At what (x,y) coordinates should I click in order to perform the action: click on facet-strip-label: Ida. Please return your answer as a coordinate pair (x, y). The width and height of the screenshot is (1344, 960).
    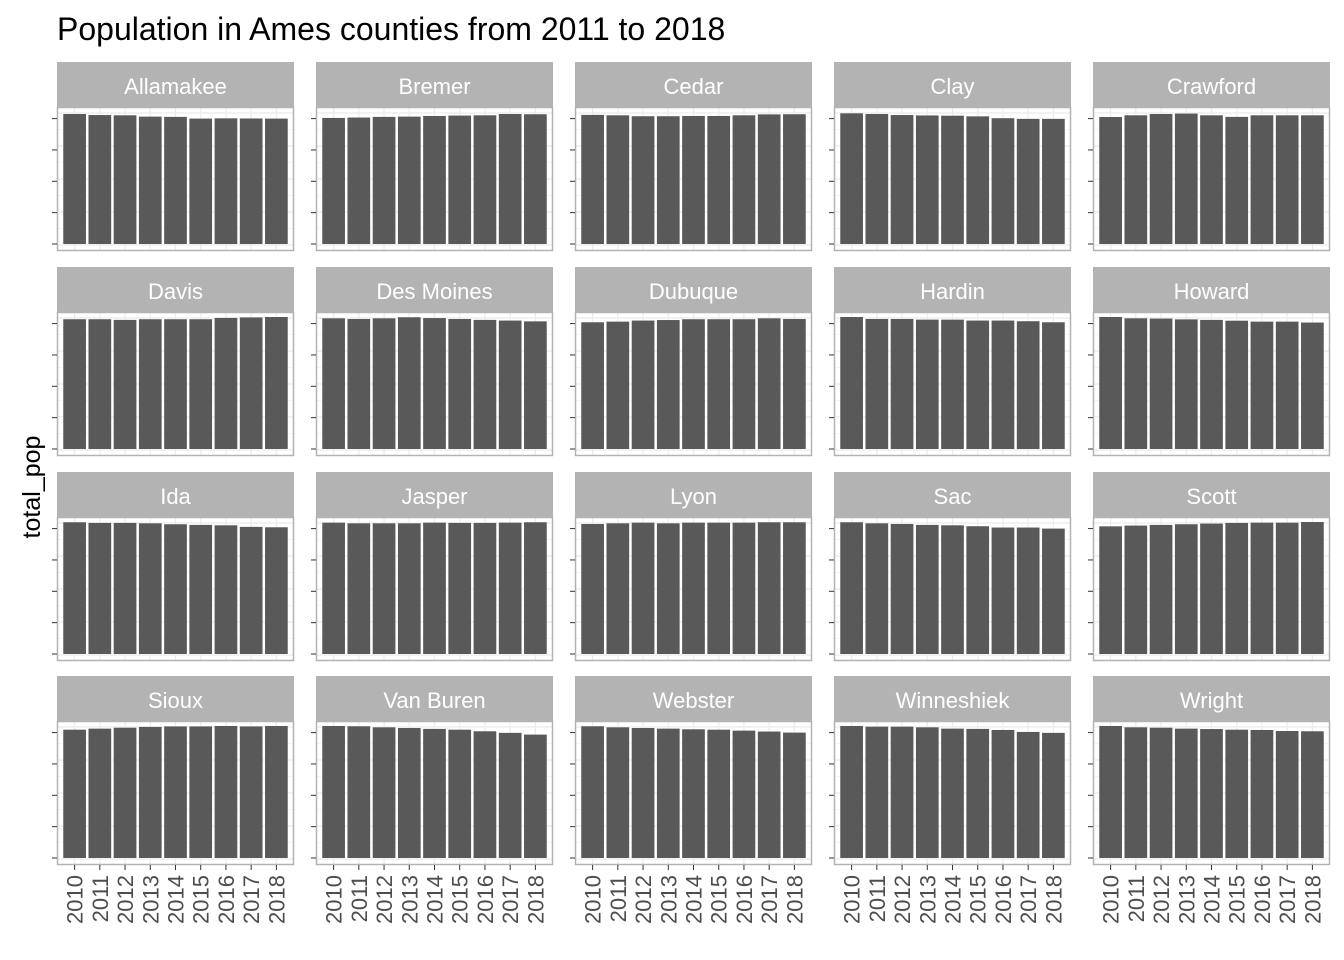
    Looking at the image, I should click on (175, 496).